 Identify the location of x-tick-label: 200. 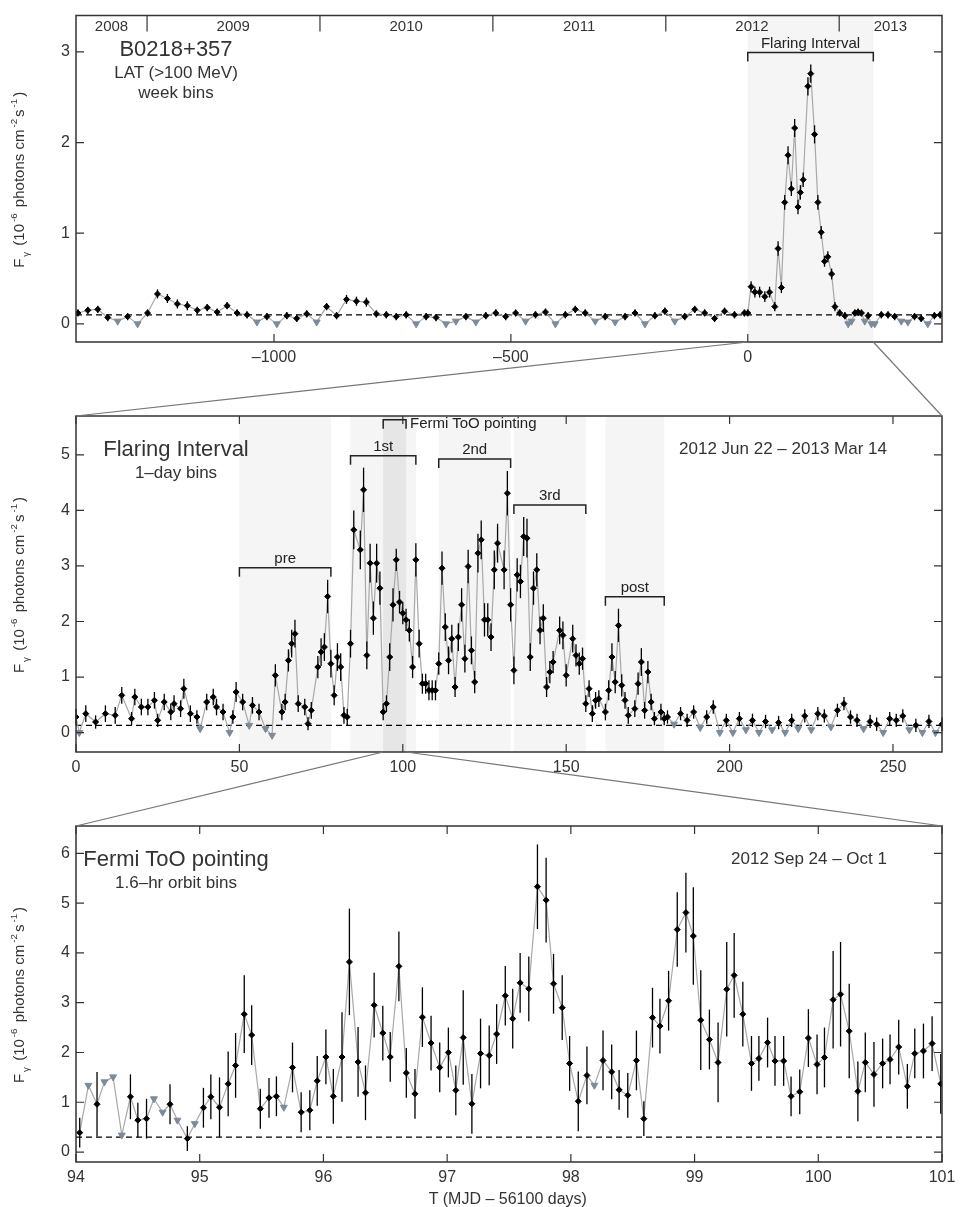
(730, 767).